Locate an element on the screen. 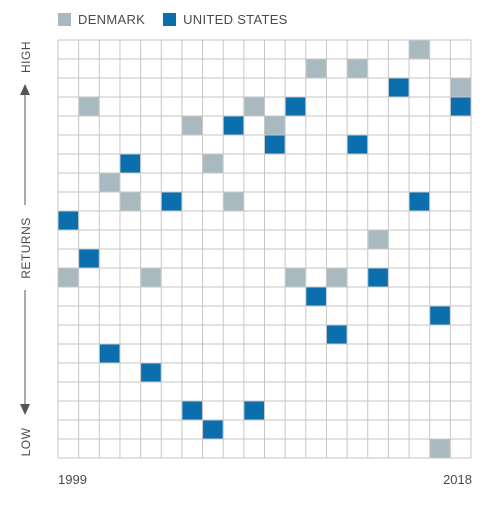  denmark-label: DENMARK is located at coordinates (112, 19).